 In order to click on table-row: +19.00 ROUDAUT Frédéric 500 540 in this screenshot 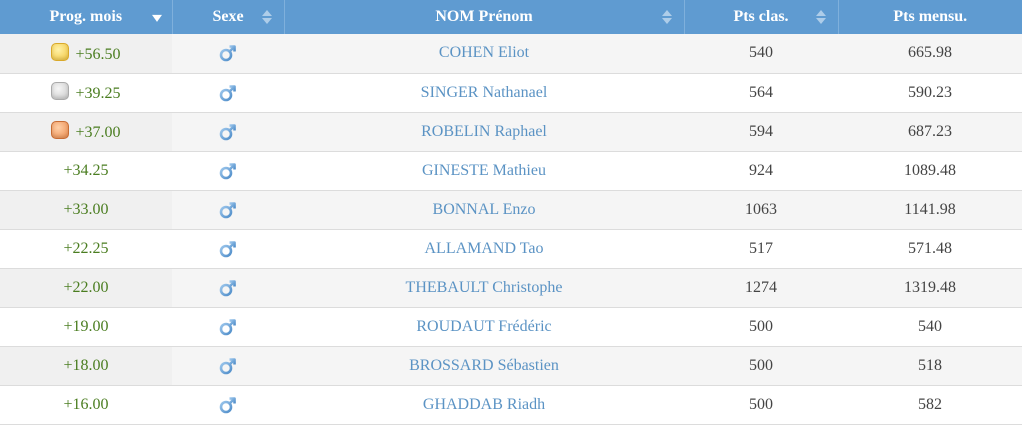, I will do `click(511, 326)`.